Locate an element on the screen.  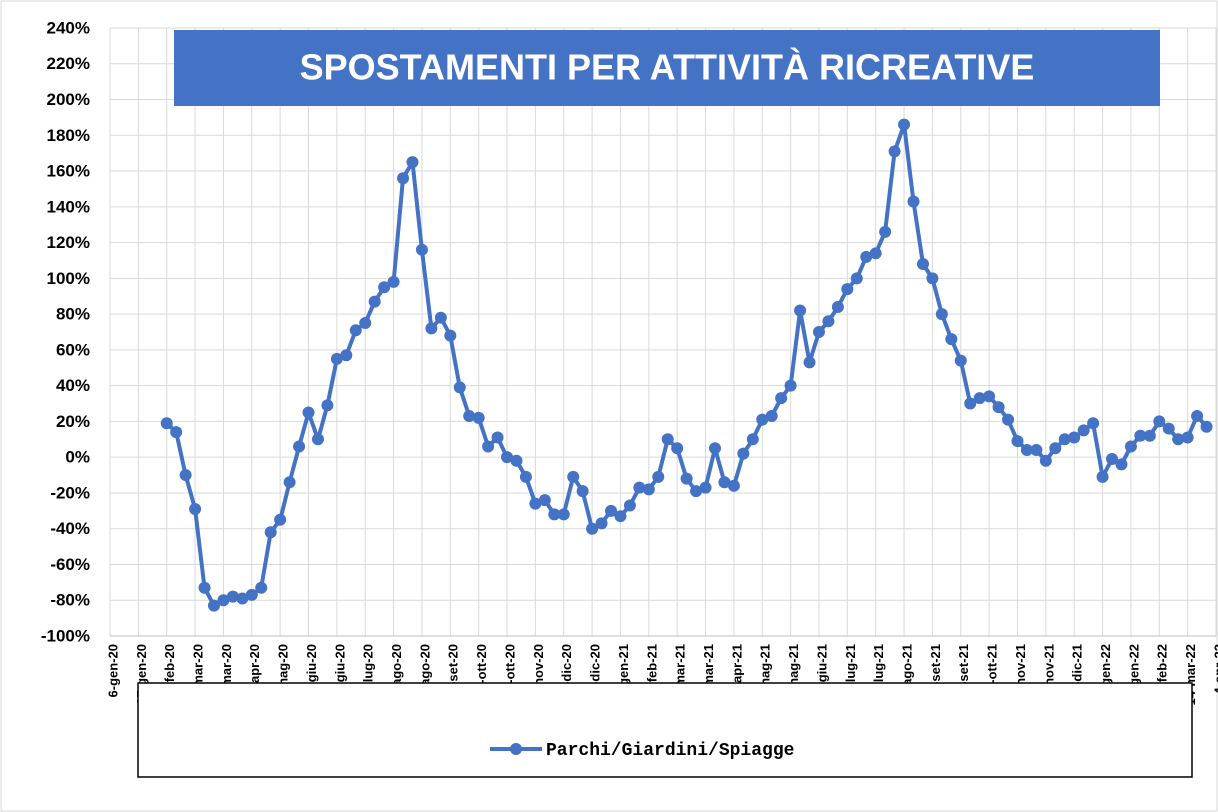
y-tick-label: 200% is located at coordinates (68, 99).